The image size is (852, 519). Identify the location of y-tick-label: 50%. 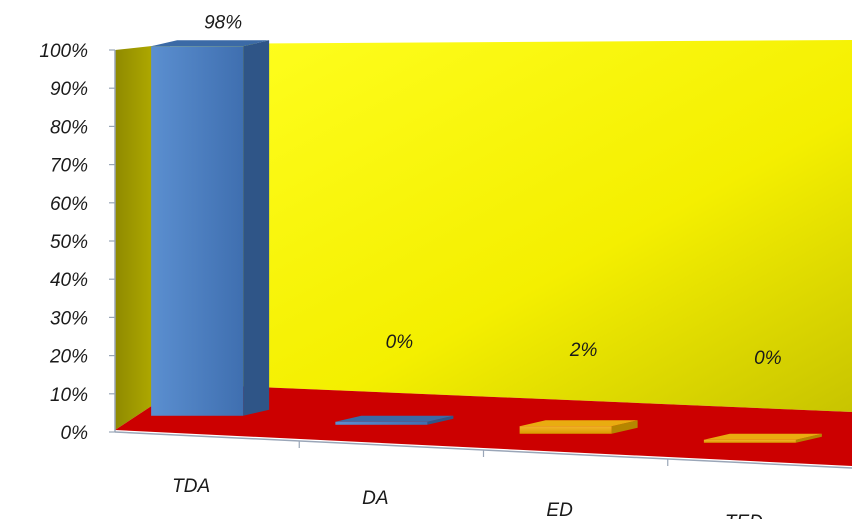
(69, 242).